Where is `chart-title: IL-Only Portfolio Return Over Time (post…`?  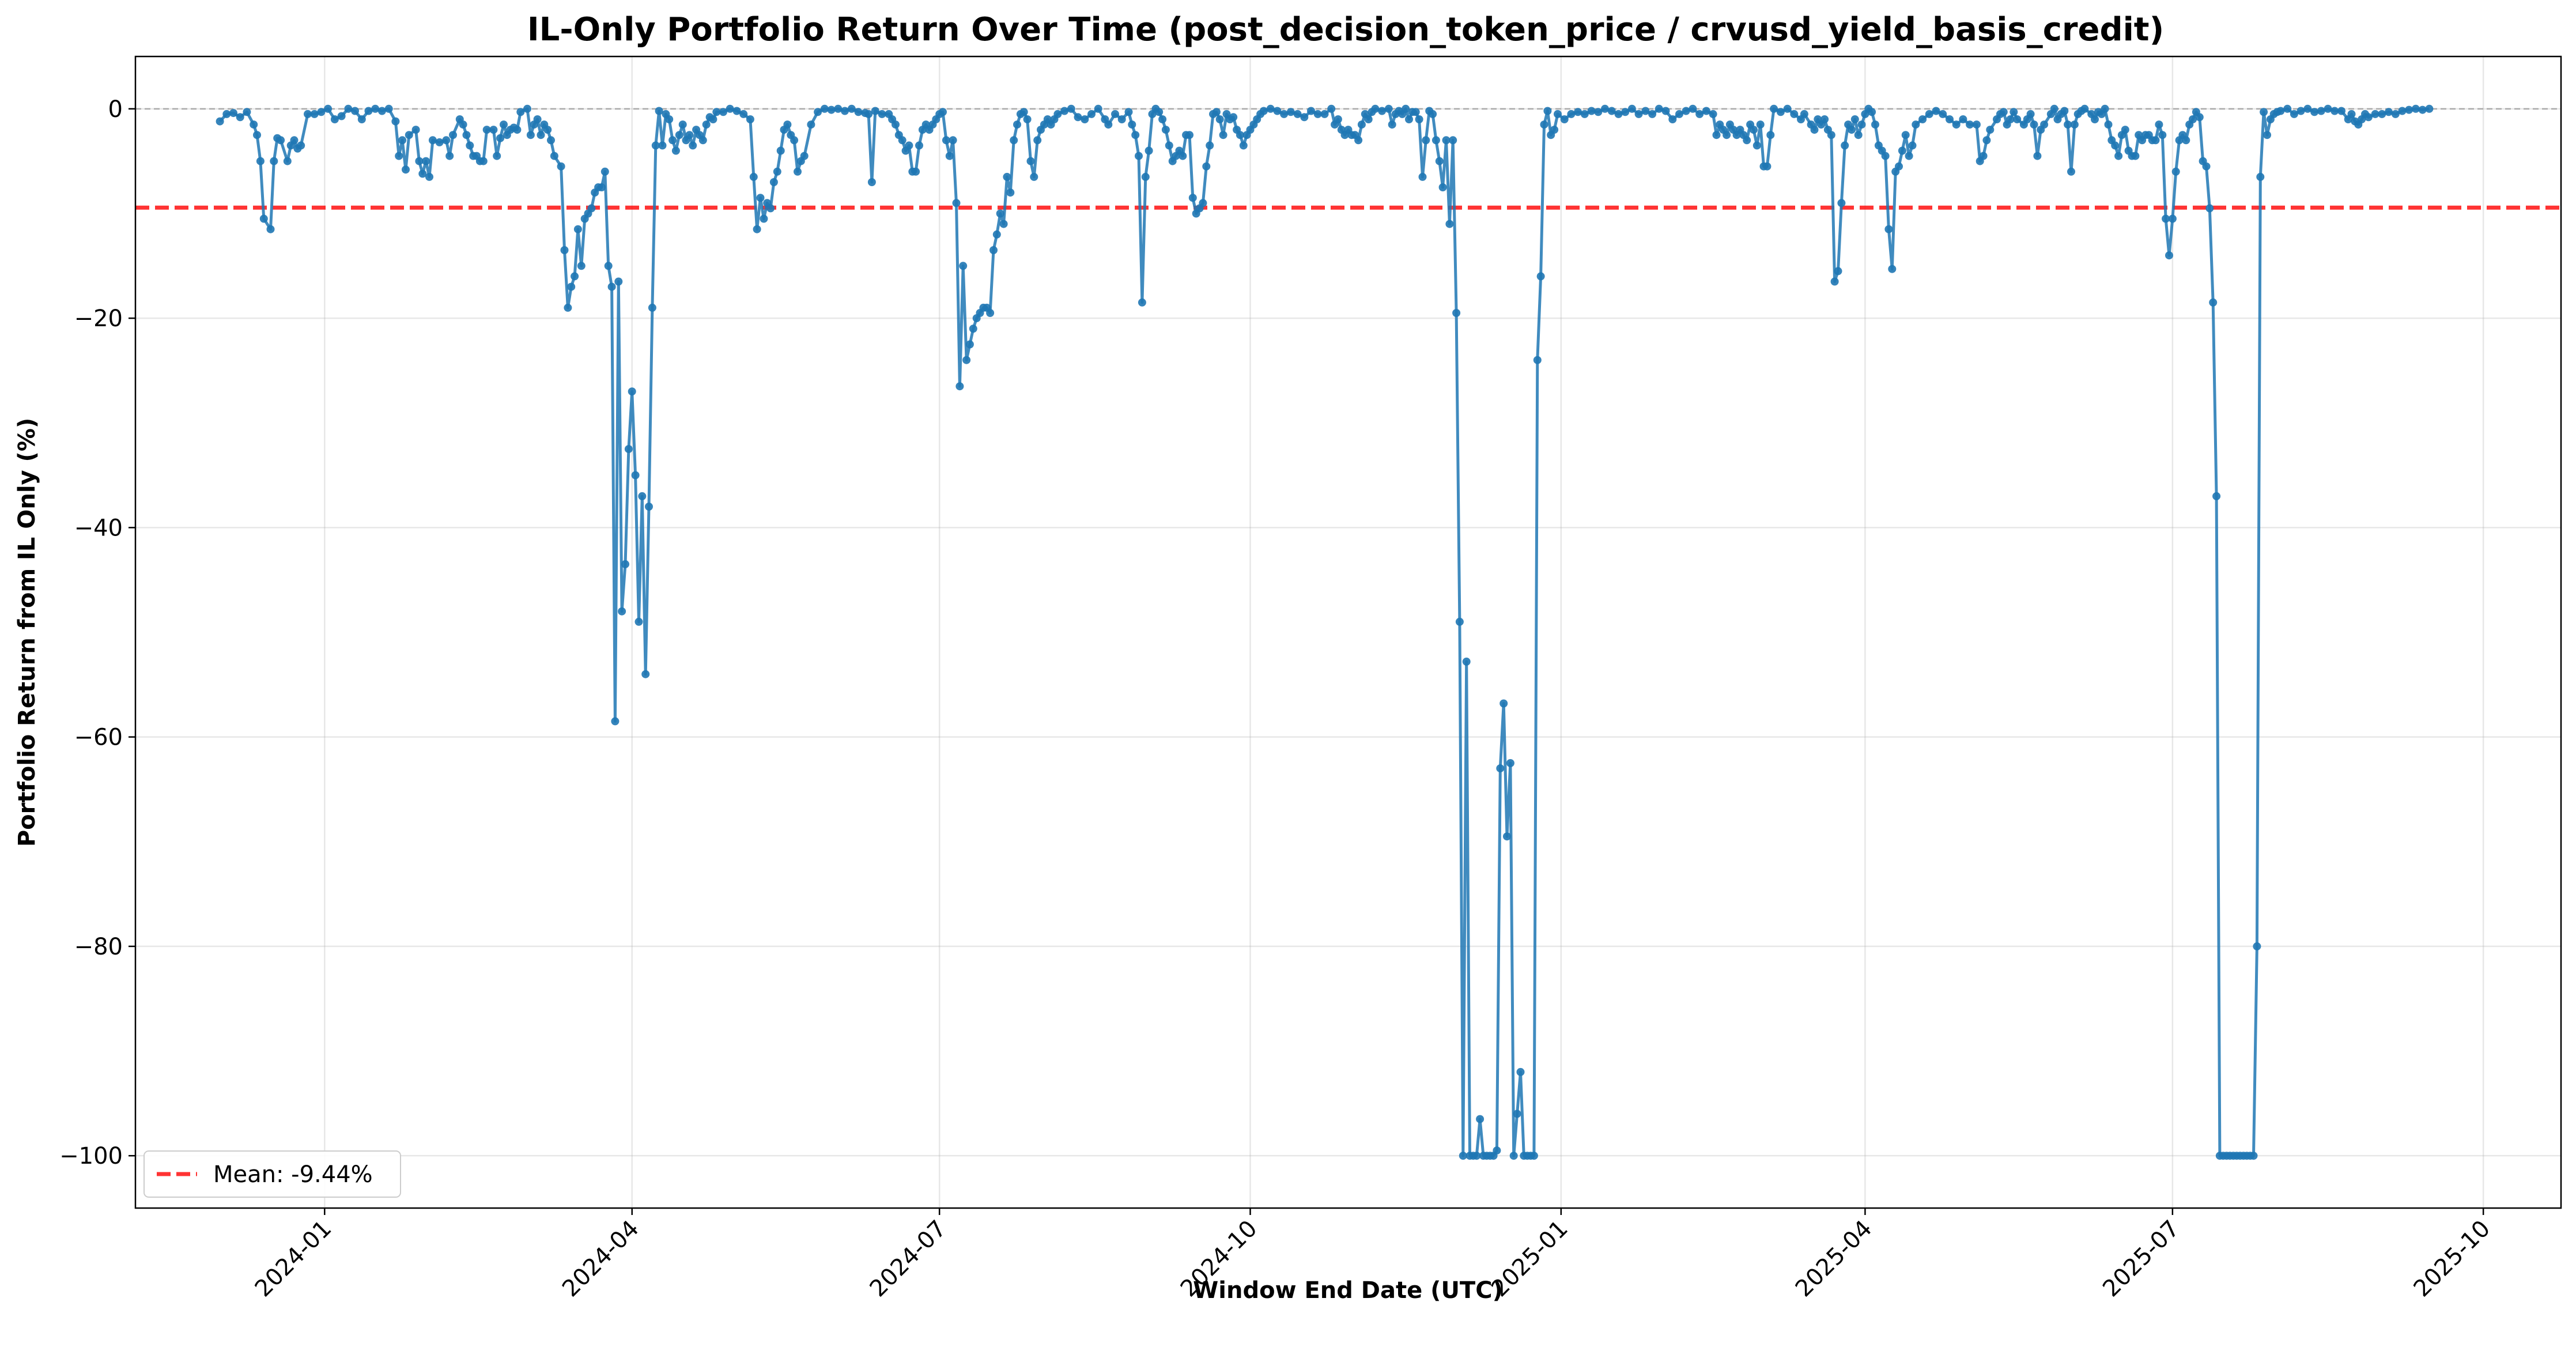
chart-title: IL-Only Portfolio Return Over Time (post… is located at coordinates (1345, 29).